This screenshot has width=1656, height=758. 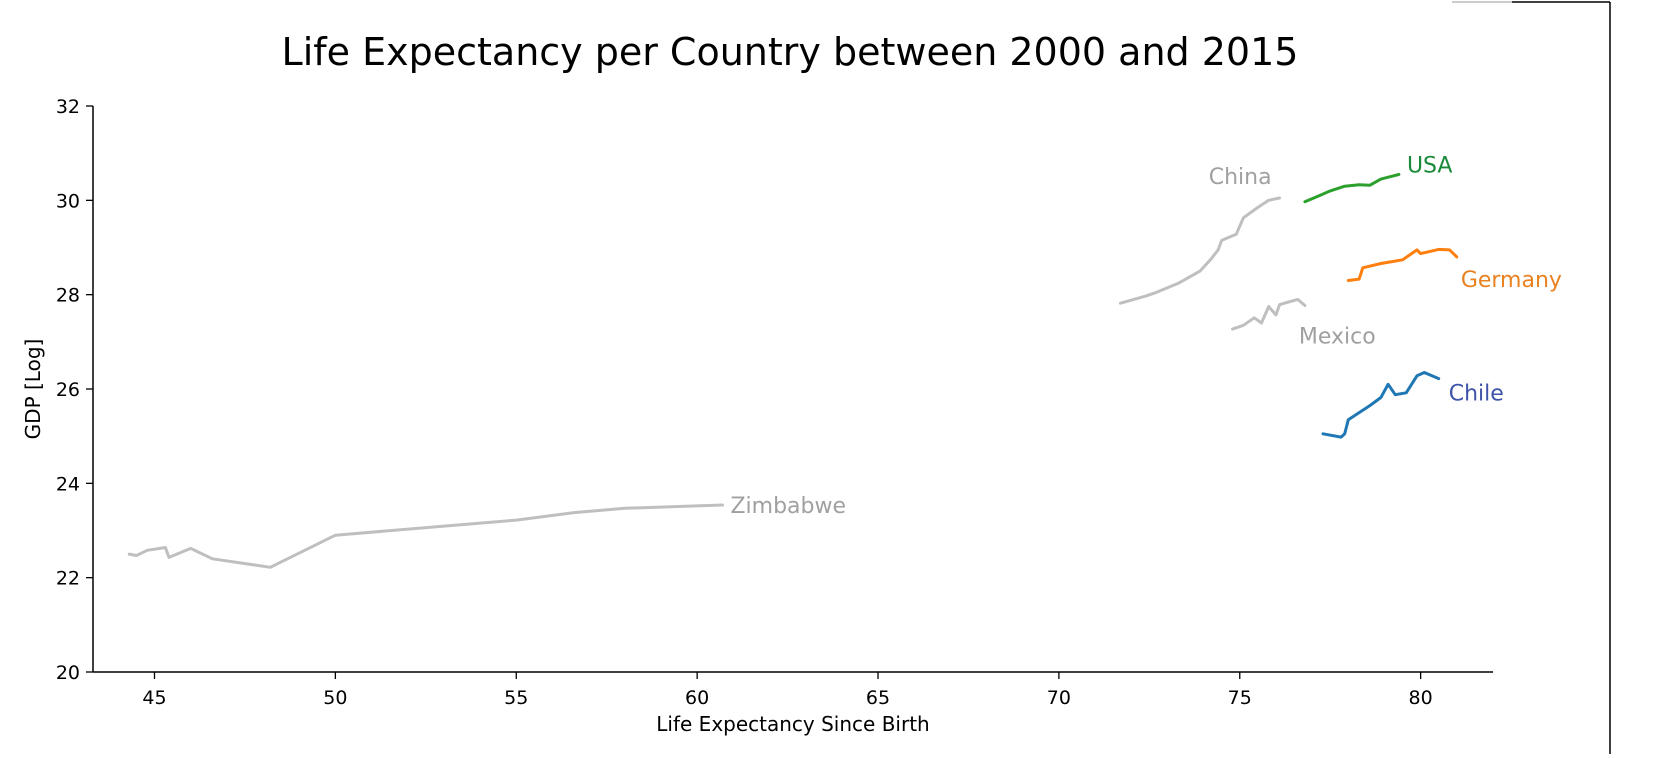 I want to click on y-tick-label: 32, so click(x=68, y=107).